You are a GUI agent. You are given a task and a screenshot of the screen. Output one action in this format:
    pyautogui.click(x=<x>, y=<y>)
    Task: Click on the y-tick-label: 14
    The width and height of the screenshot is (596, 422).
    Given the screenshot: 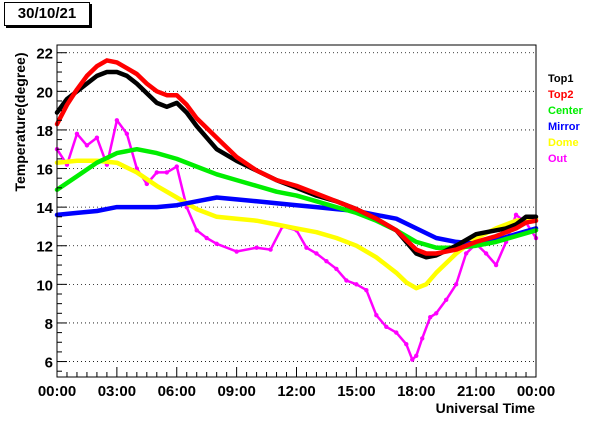 What is the action you would take?
    pyautogui.click(x=44, y=208)
    